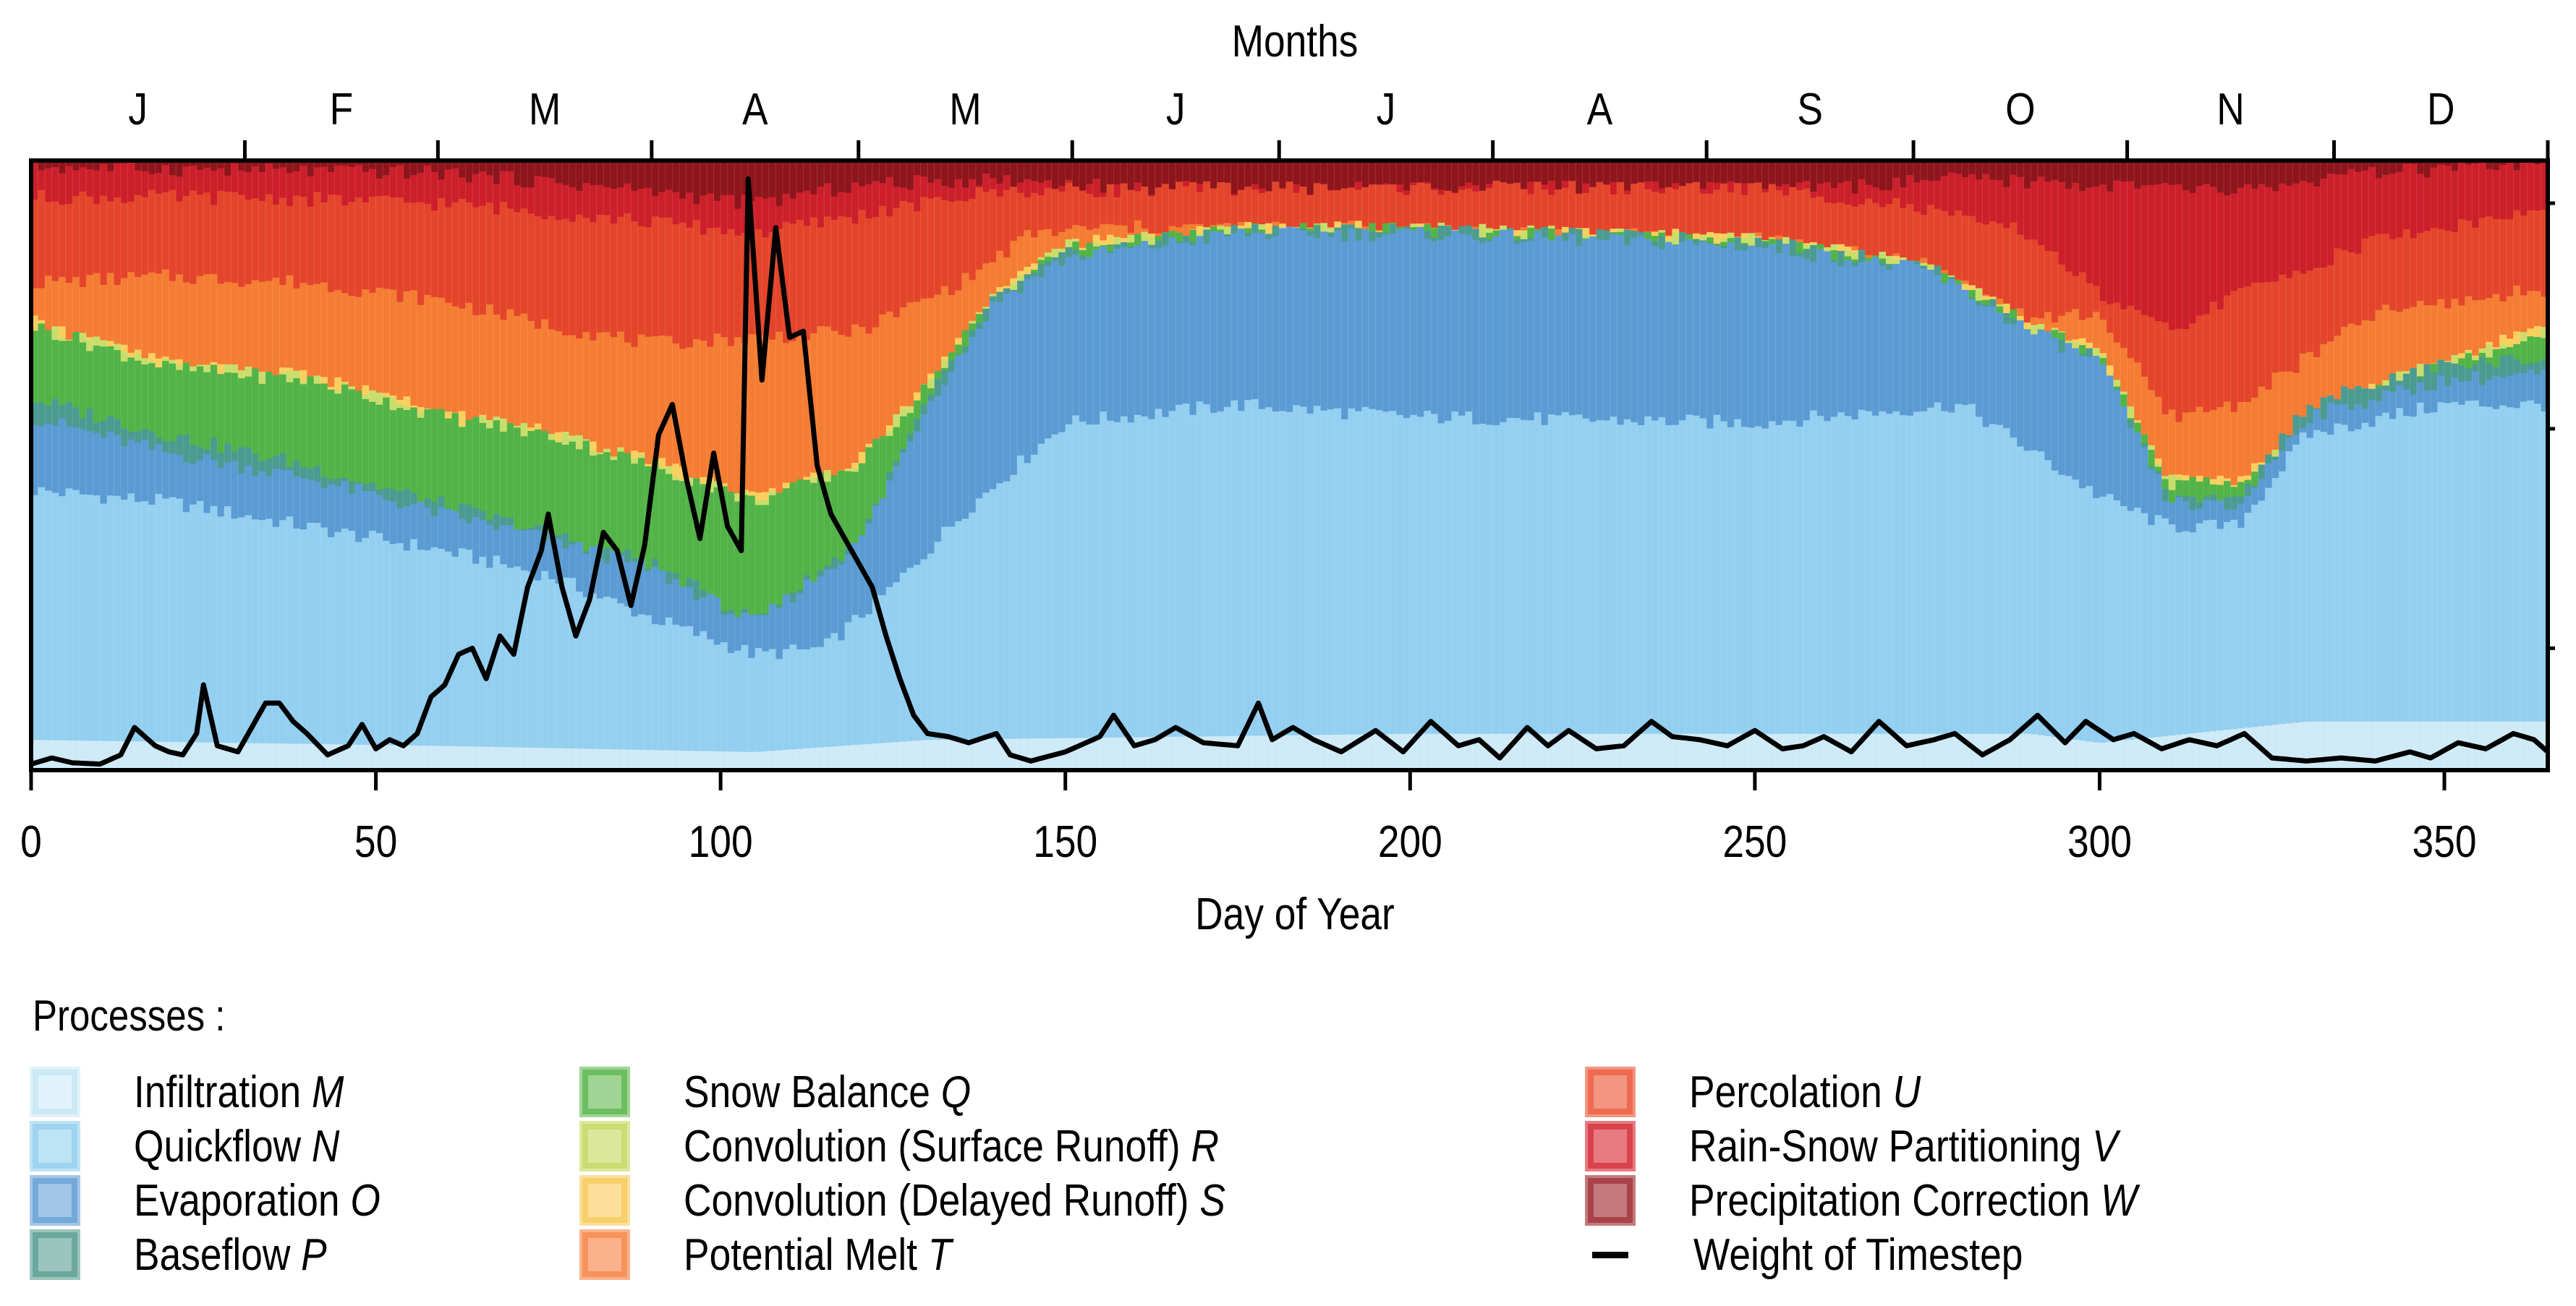 This screenshot has width=2576, height=1306. What do you see at coordinates (237, 1146) in the screenshot?
I see `legend-label: Quickflow N` at bounding box center [237, 1146].